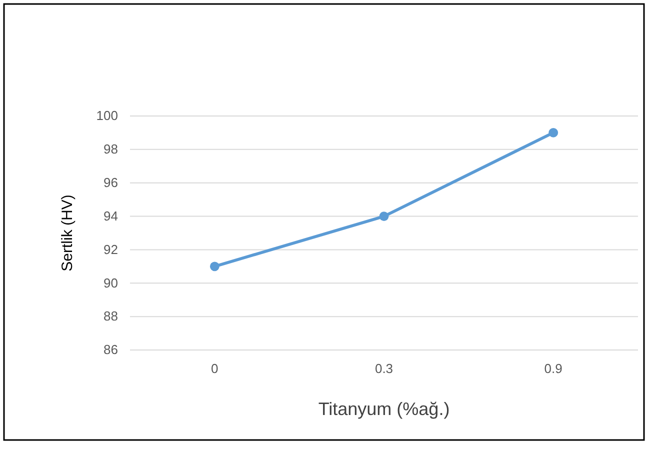 The height and width of the screenshot is (450, 651). What do you see at coordinates (111, 216) in the screenshot?
I see `y-tick-label: 94` at bounding box center [111, 216].